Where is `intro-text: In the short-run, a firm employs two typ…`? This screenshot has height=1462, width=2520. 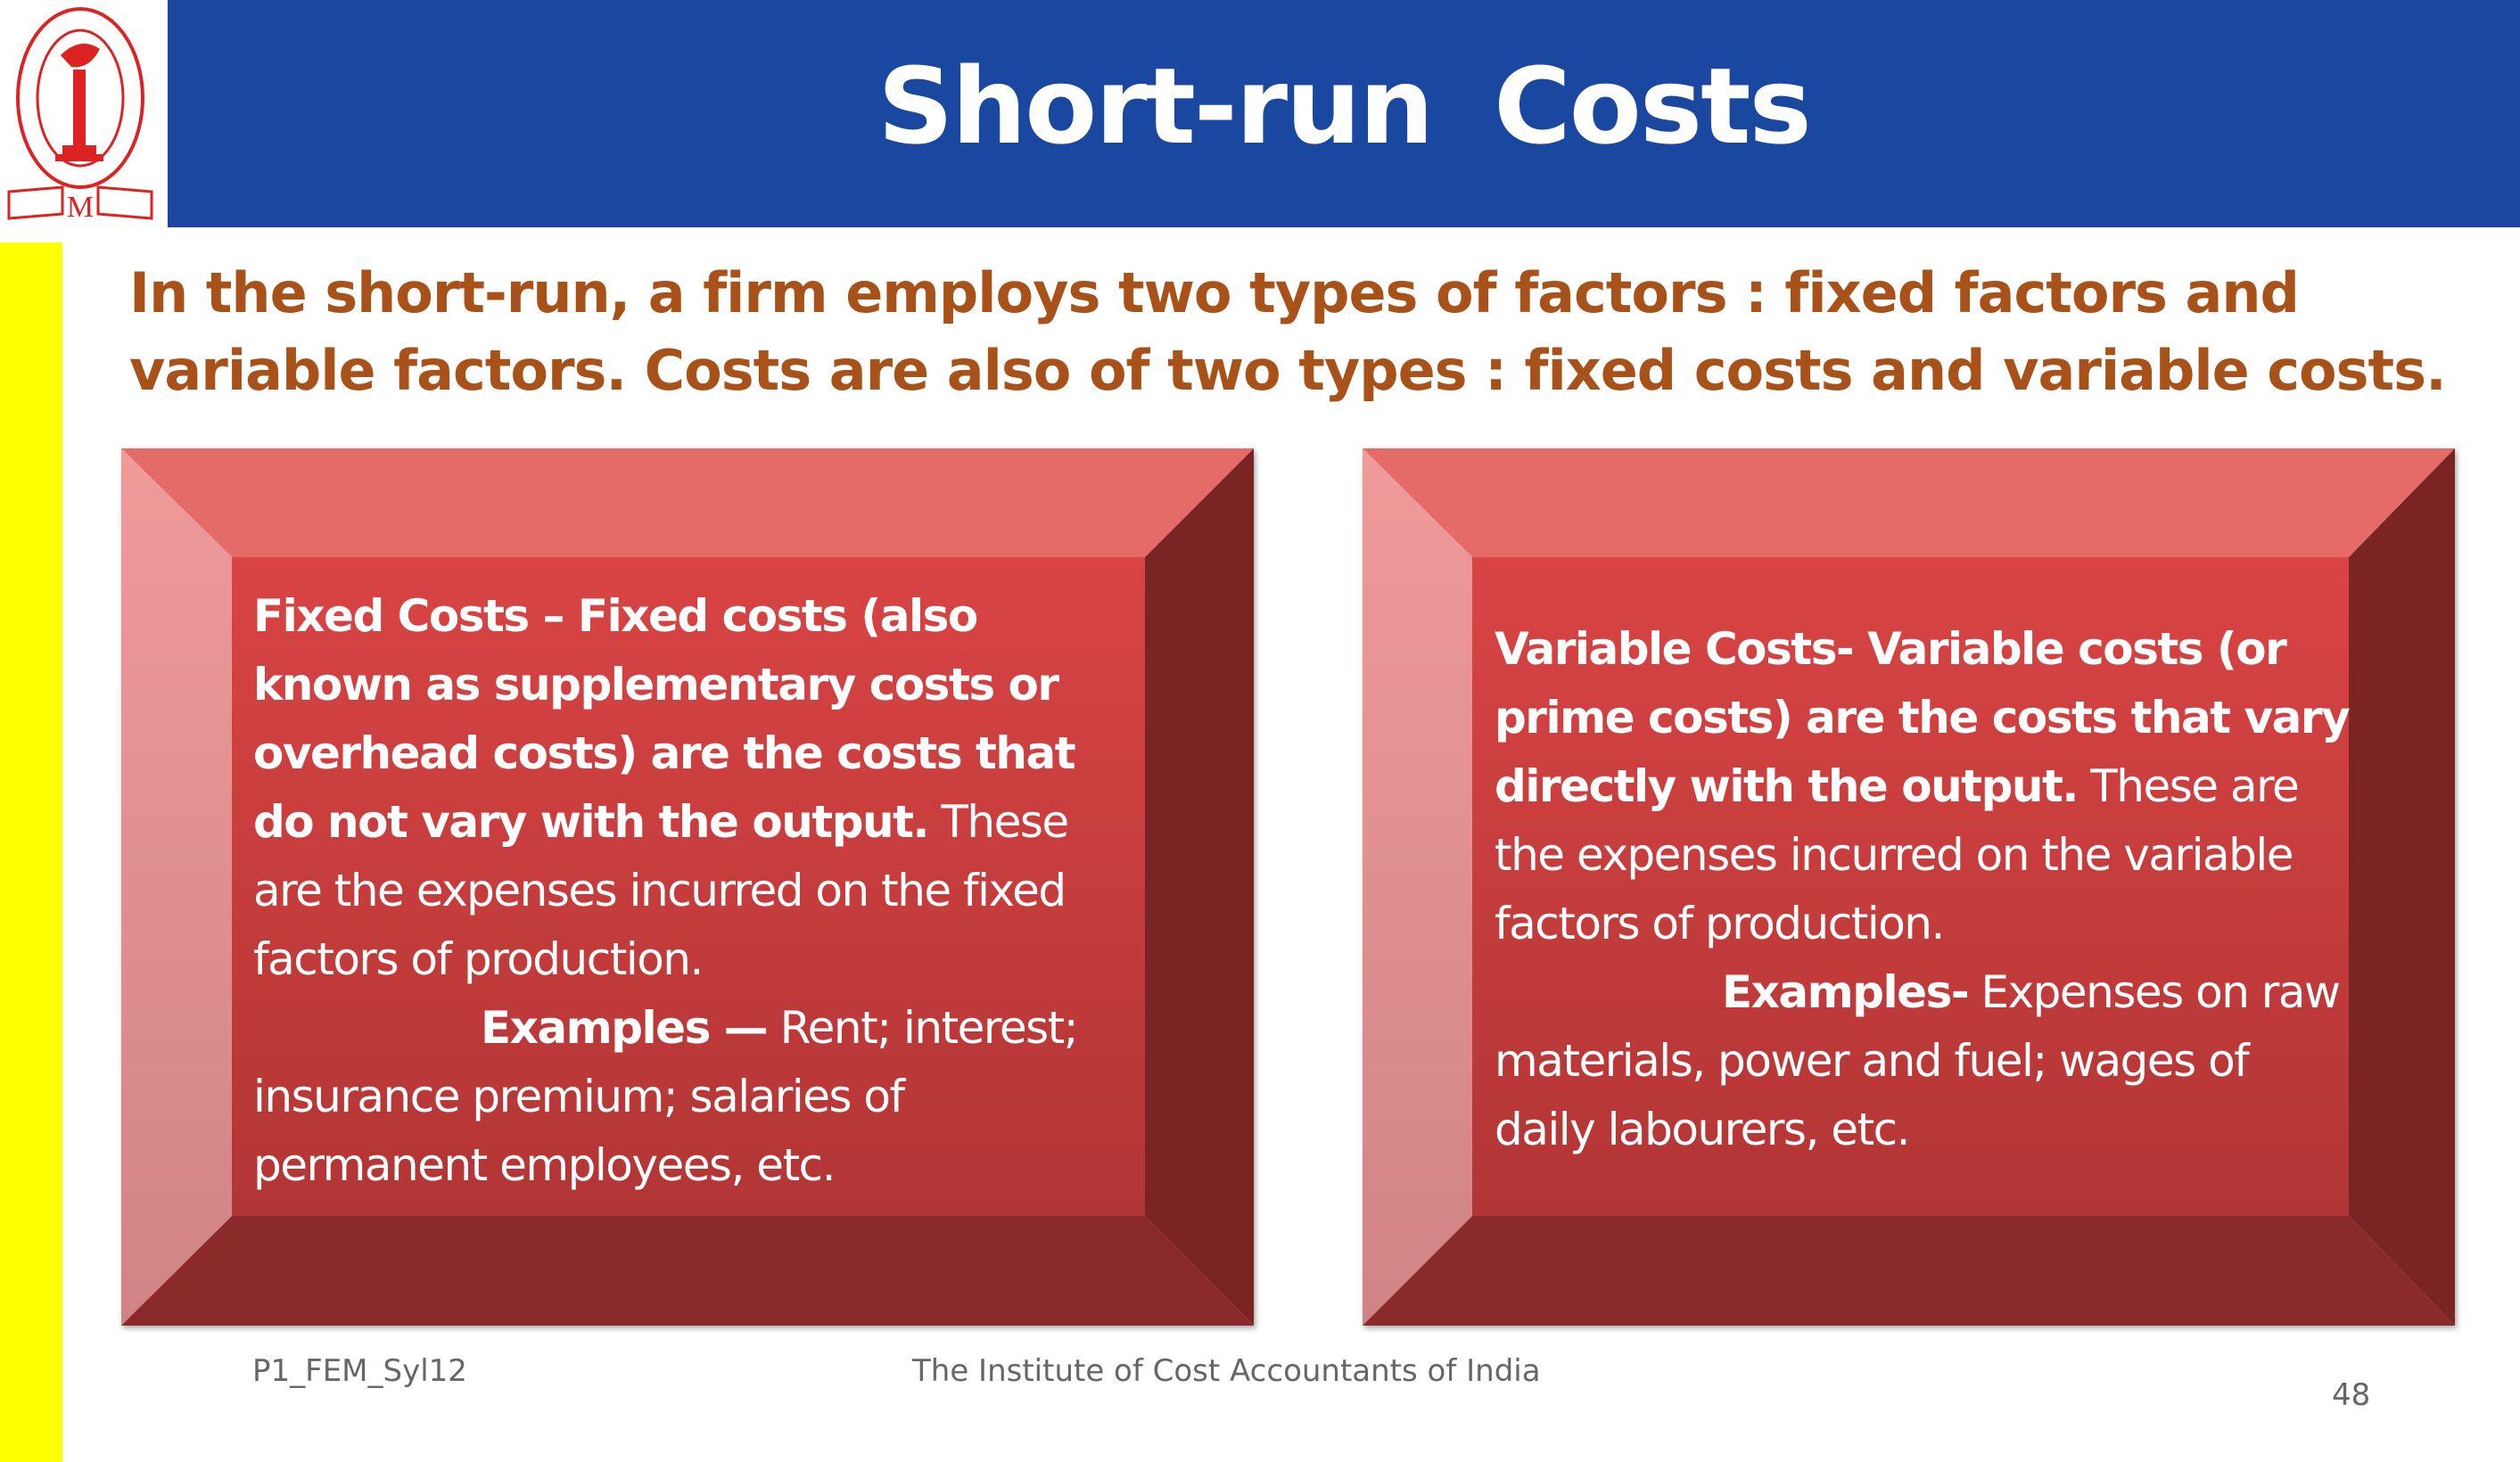 intro-text: In the short-run, a firm employs two typ… is located at coordinates (1288, 331).